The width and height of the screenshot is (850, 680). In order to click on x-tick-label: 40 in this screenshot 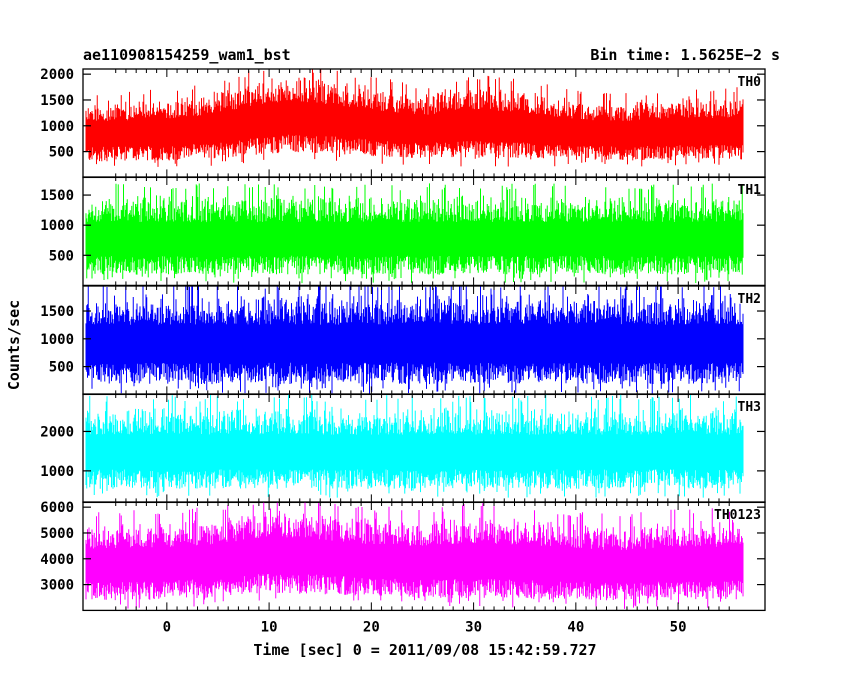, I will do `click(575, 627)`.